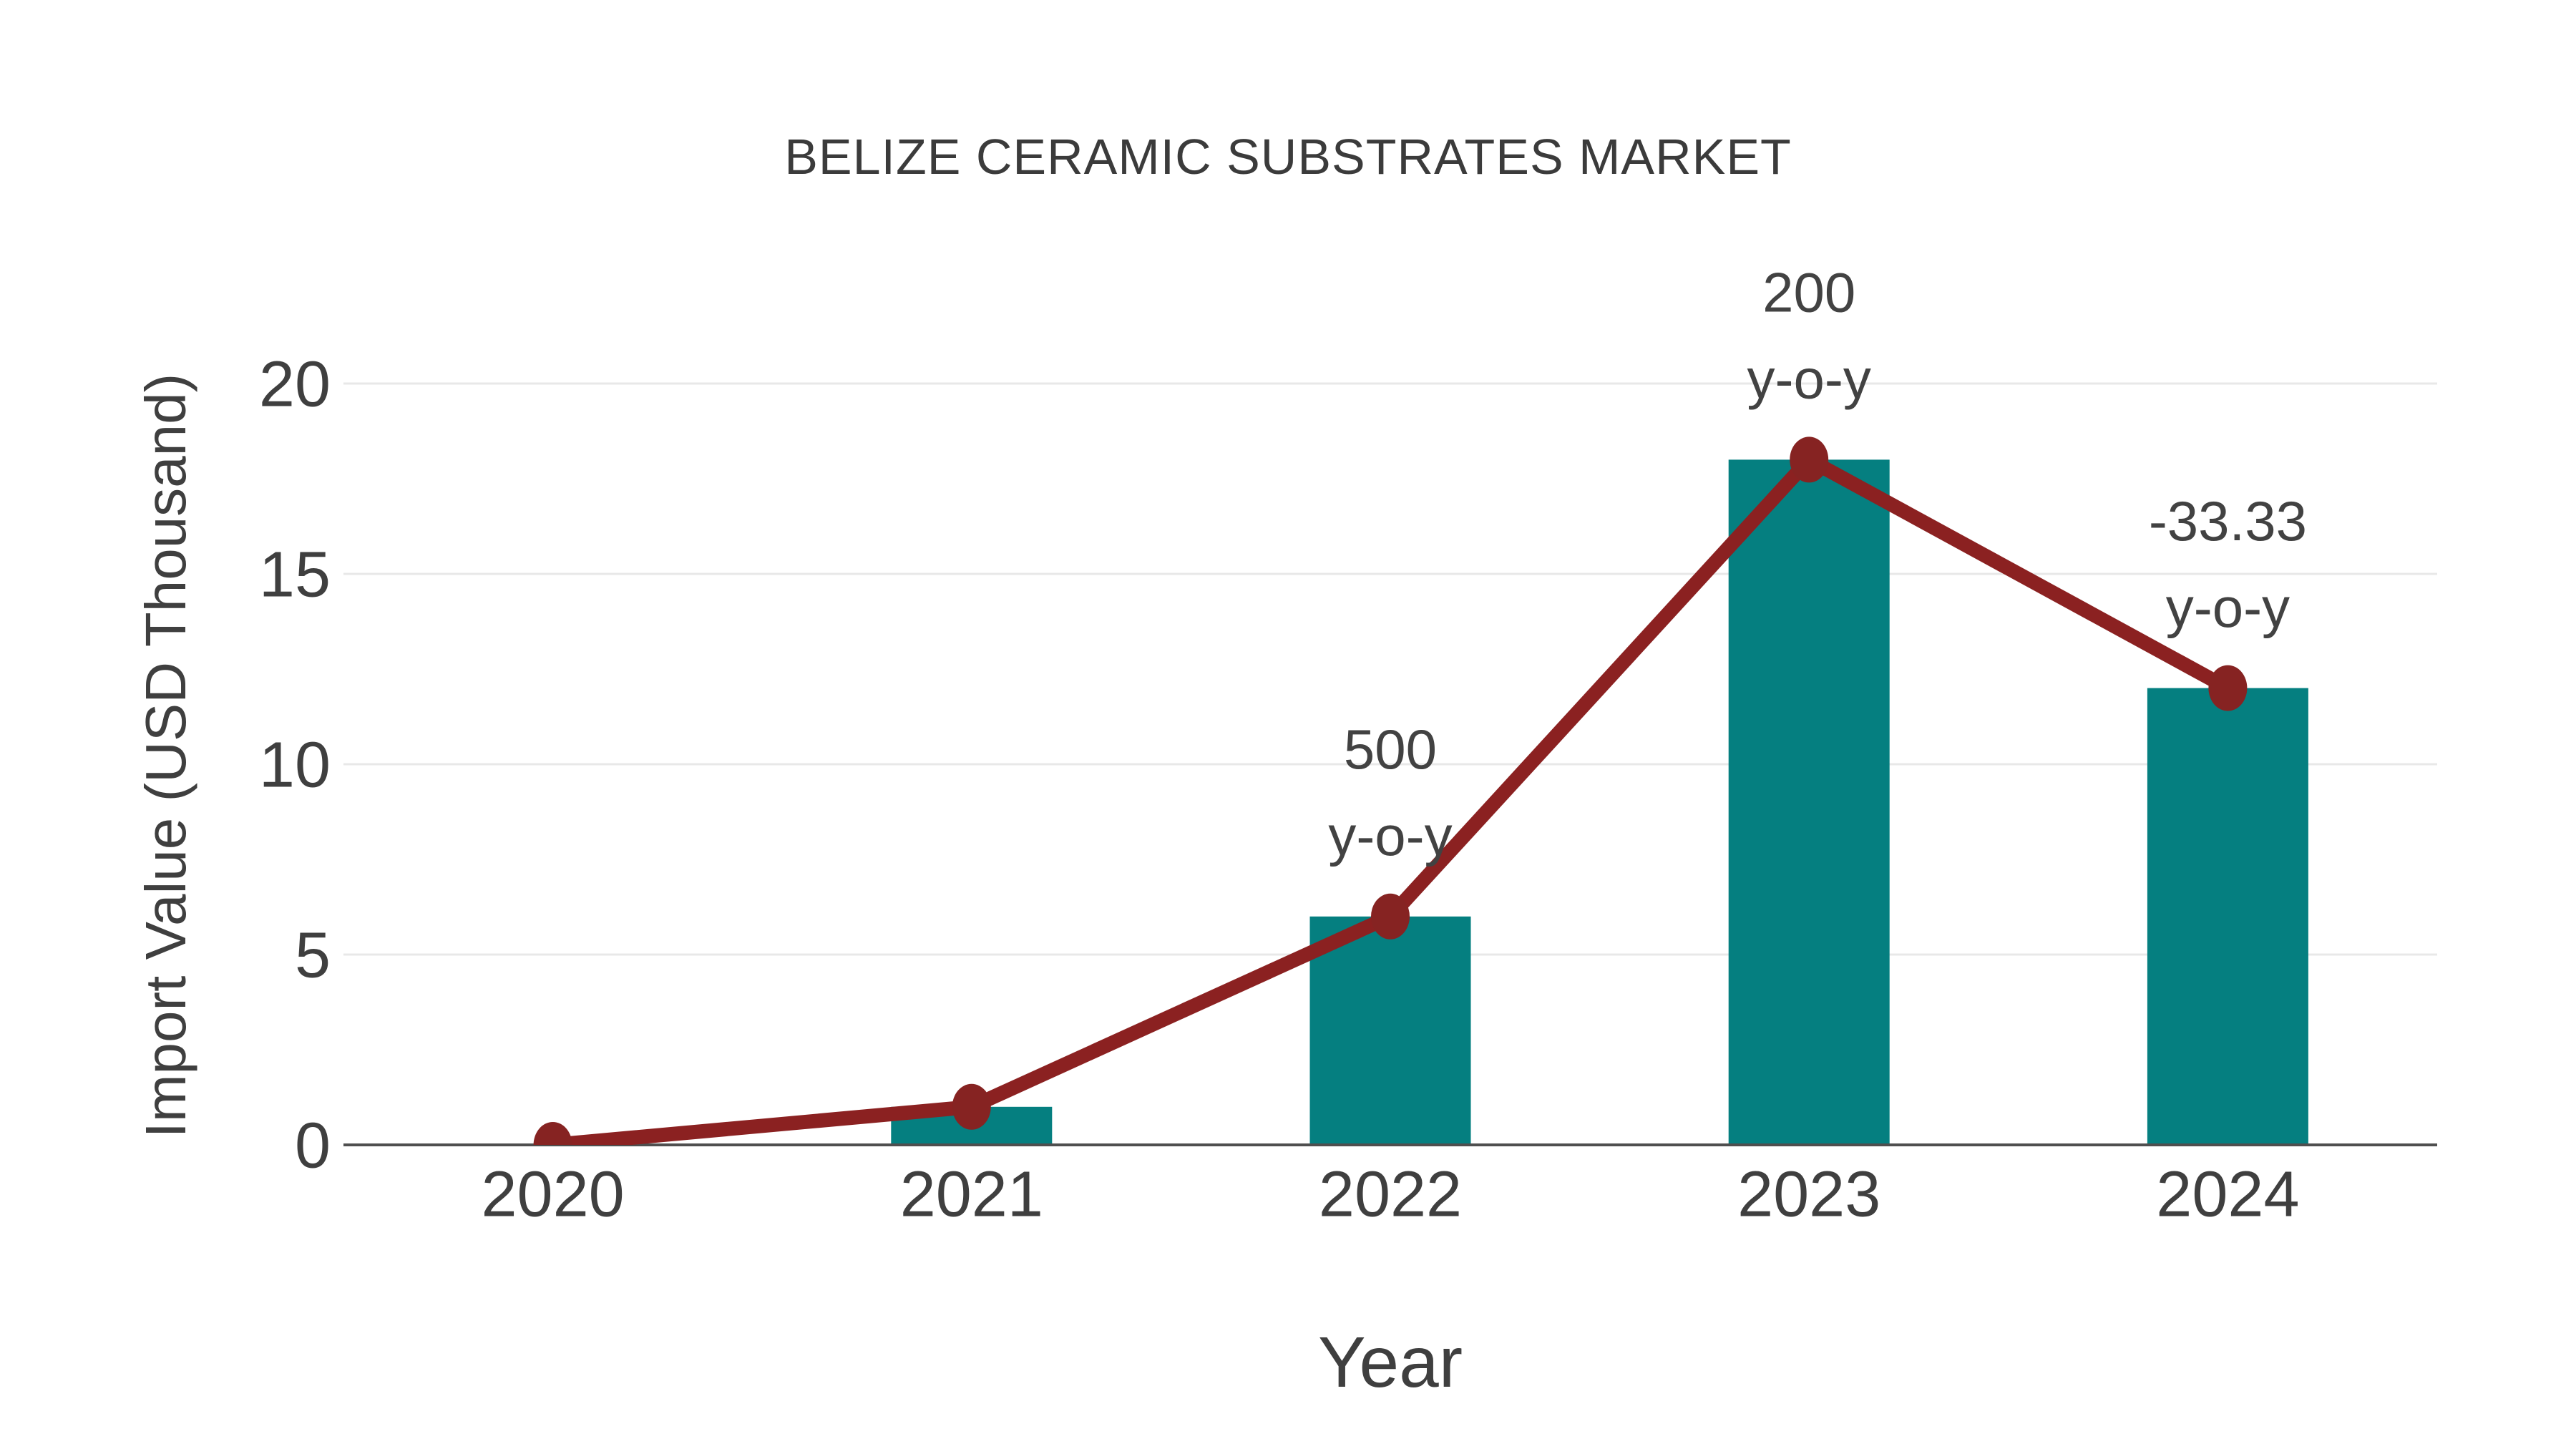 The image size is (2576, 1449). Describe the element at coordinates (1390, 1030) in the screenshot. I see `bar-2022` at that location.